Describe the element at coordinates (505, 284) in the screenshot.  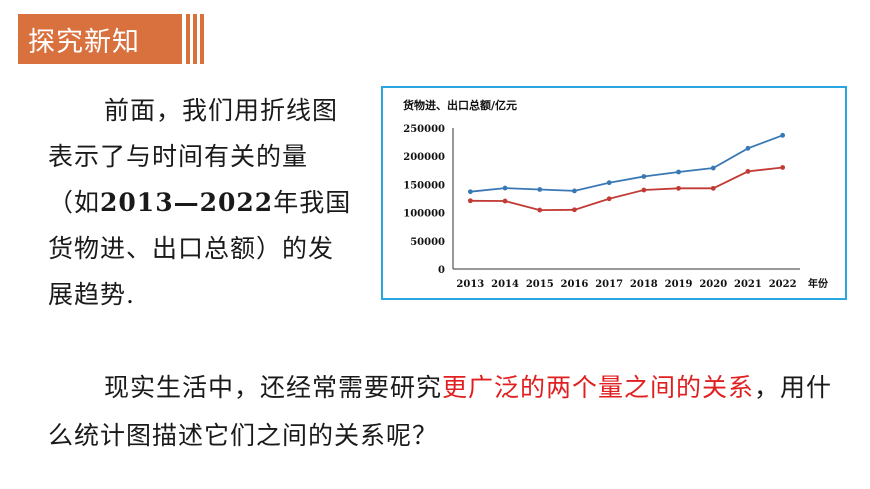
I see `x-tick-label: 2014` at that location.